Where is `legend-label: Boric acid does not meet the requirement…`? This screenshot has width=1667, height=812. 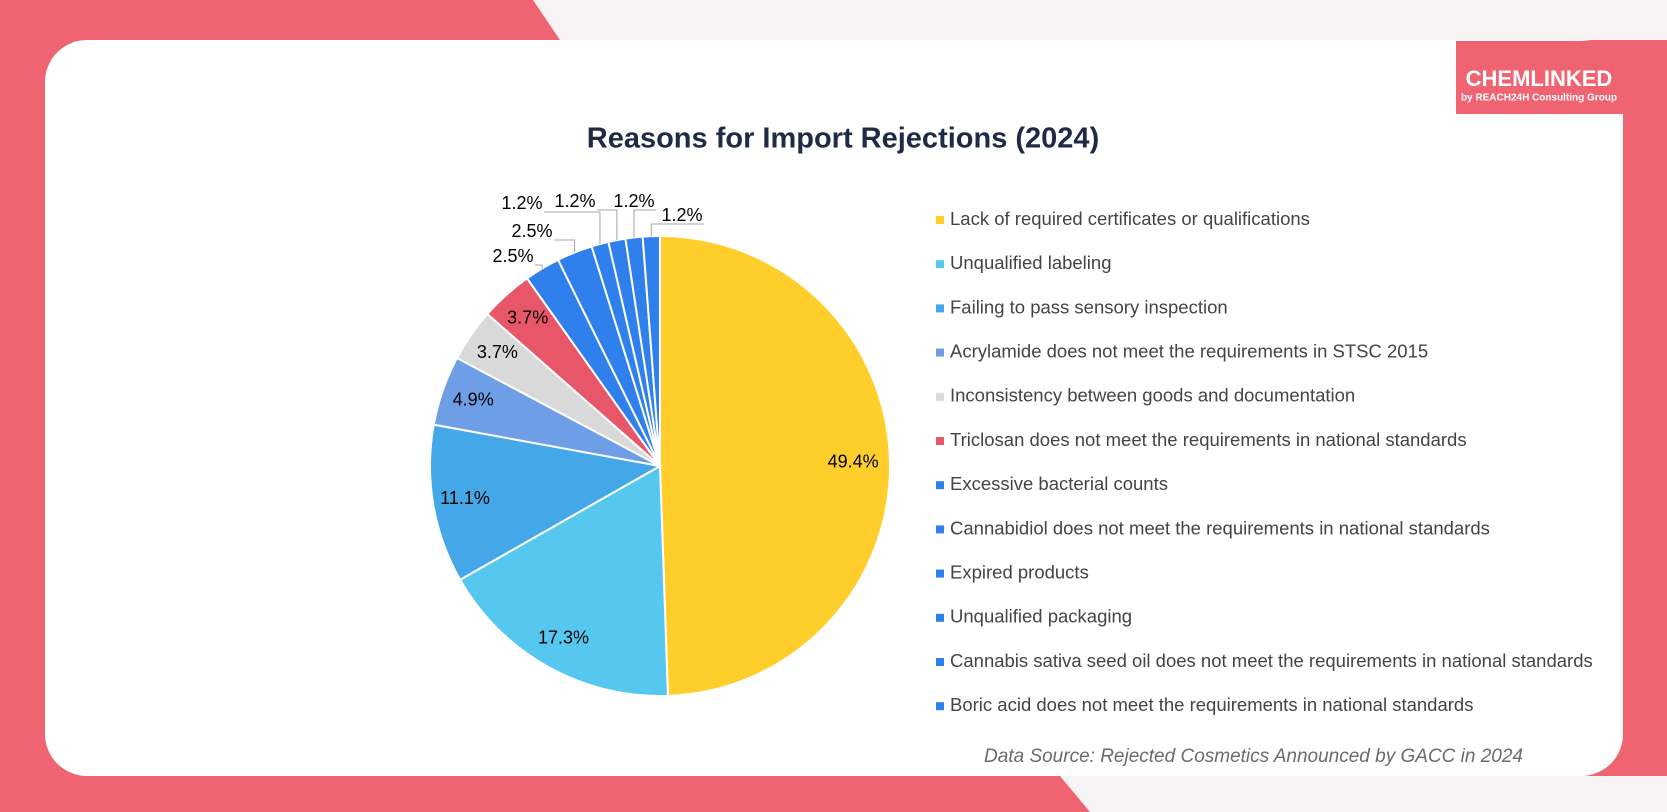 legend-label: Boric acid does not meet the requirement… is located at coordinates (1211, 704).